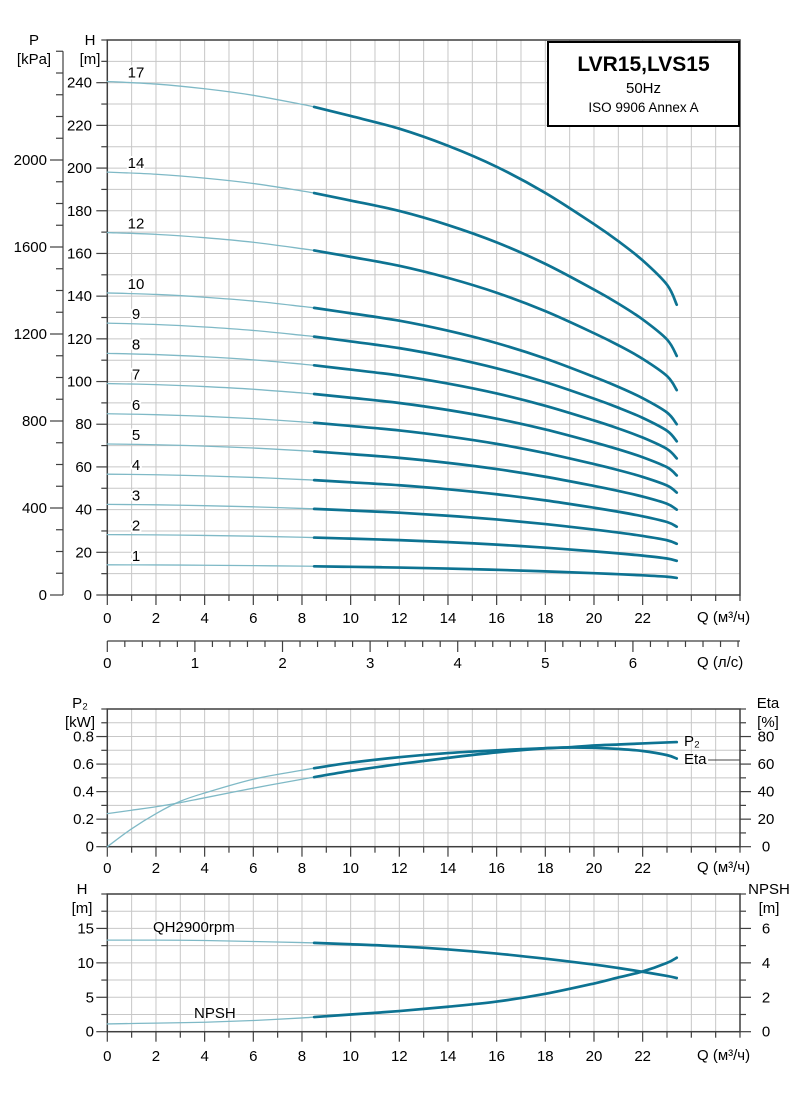 This screenshot has height=1094, width=797. What do you see at coordinates (33, 40) in the screenshot?
I see `pressure-axis-title-line1: P` at bounding box center [33, 40].